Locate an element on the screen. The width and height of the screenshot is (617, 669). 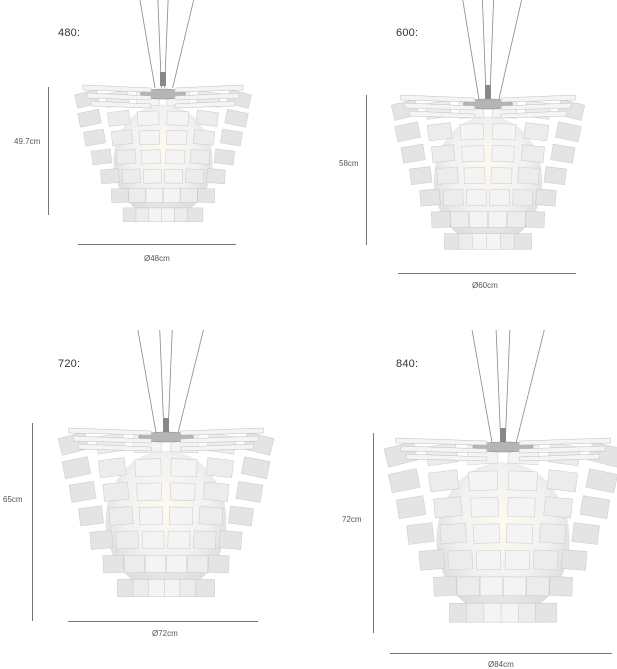
diameter-label: Ø84cm is located at coordinates (501, 664).